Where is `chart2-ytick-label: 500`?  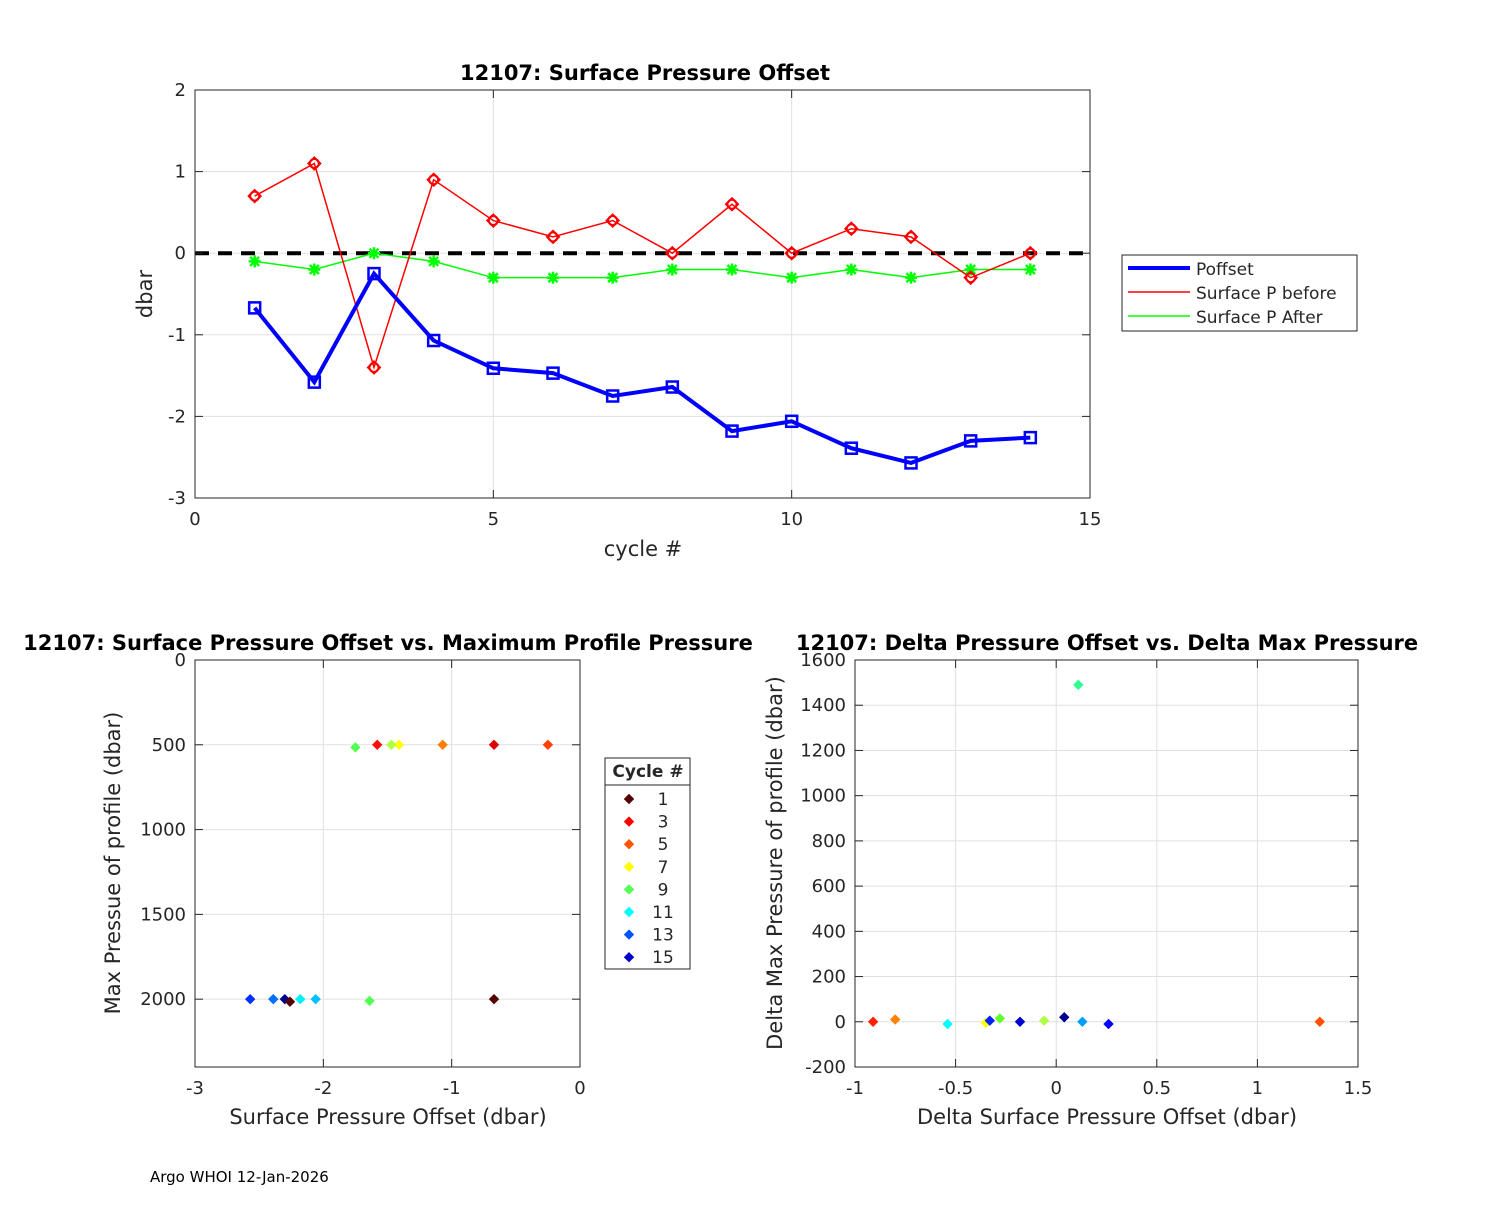 chart2-ytick-label: 500 is located at coordinates (169, 745).